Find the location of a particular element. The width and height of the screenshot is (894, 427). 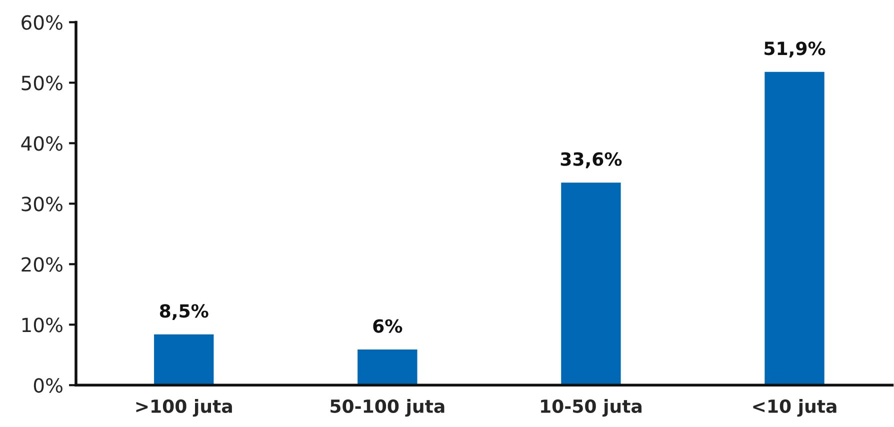

y-tick-label: 60% is located at coordinates (42, 22).